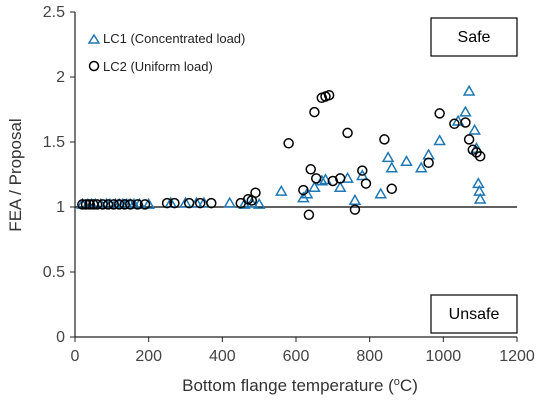 The image size is (550, 410). What do you see at coordinates (75, 356) in the screenshot?
I see `x-tick-label: 0` at bounding box center [75, 356].